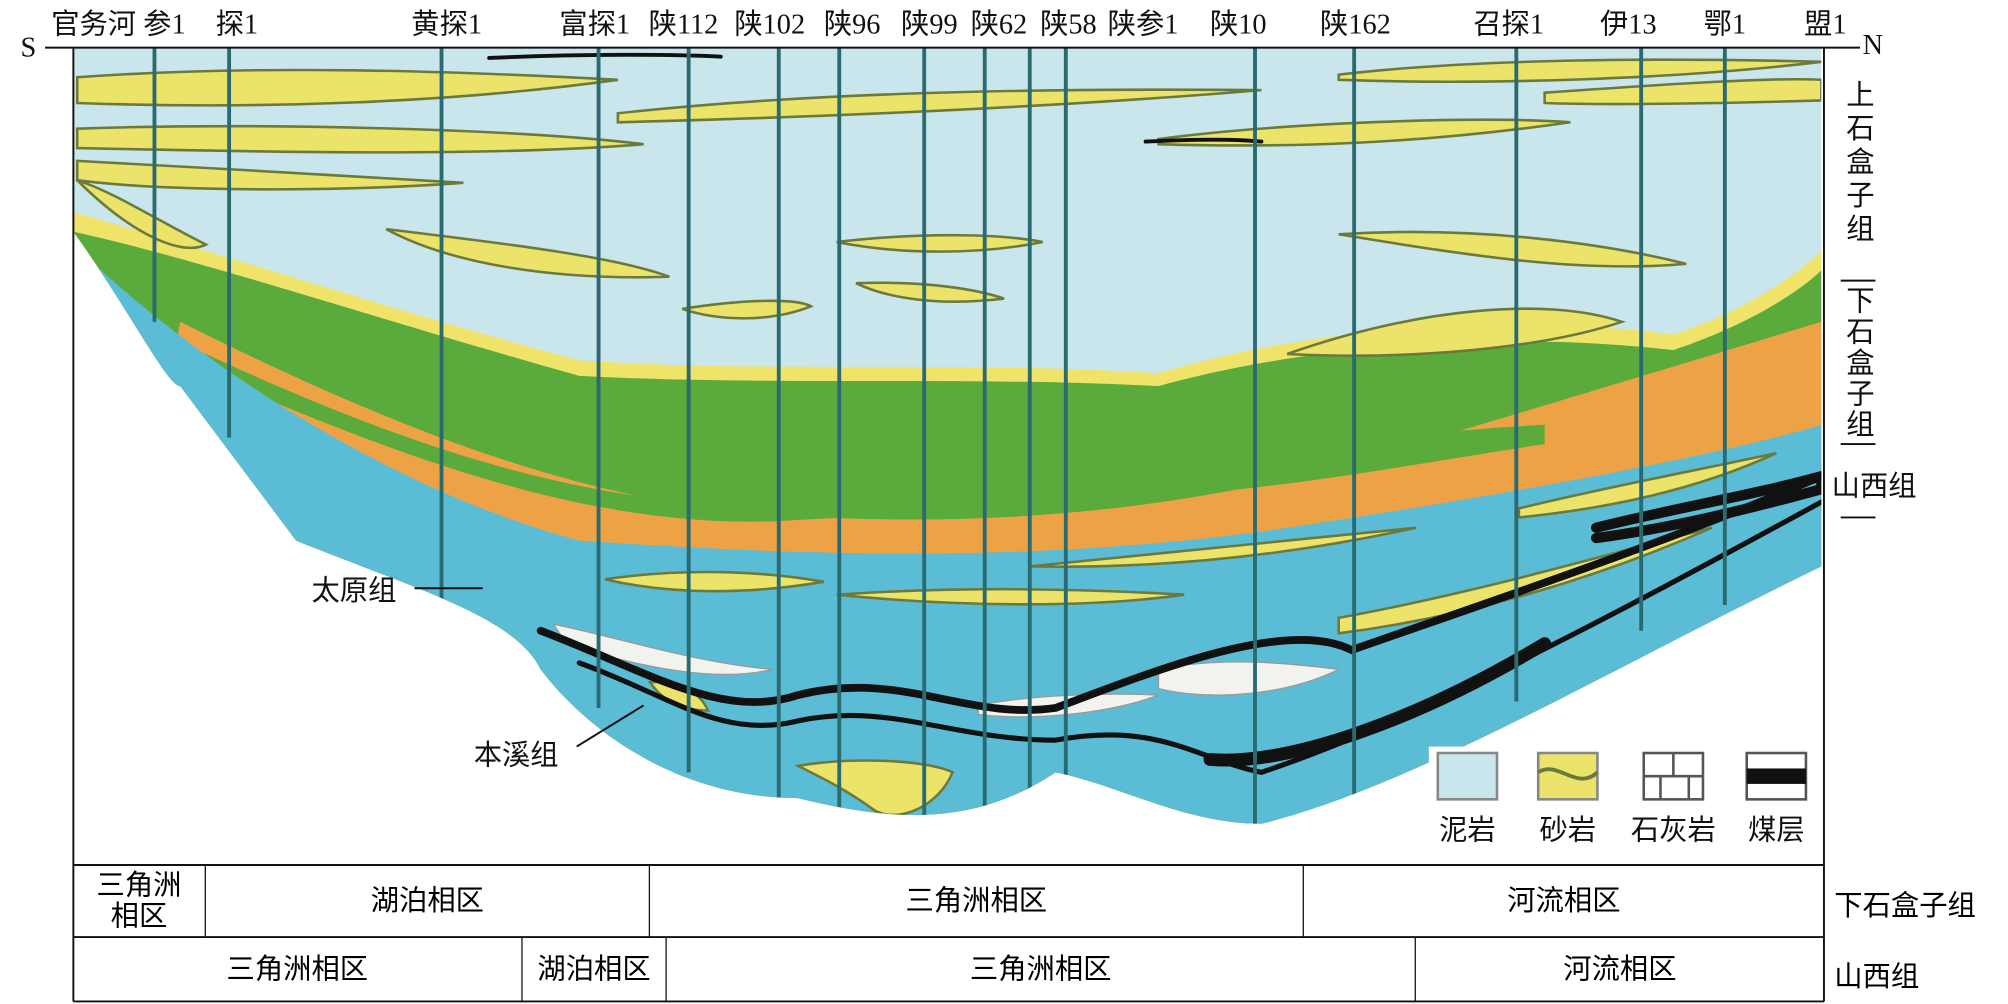  I want to click on row-label: 下石盒子组, so click(1905, 905).